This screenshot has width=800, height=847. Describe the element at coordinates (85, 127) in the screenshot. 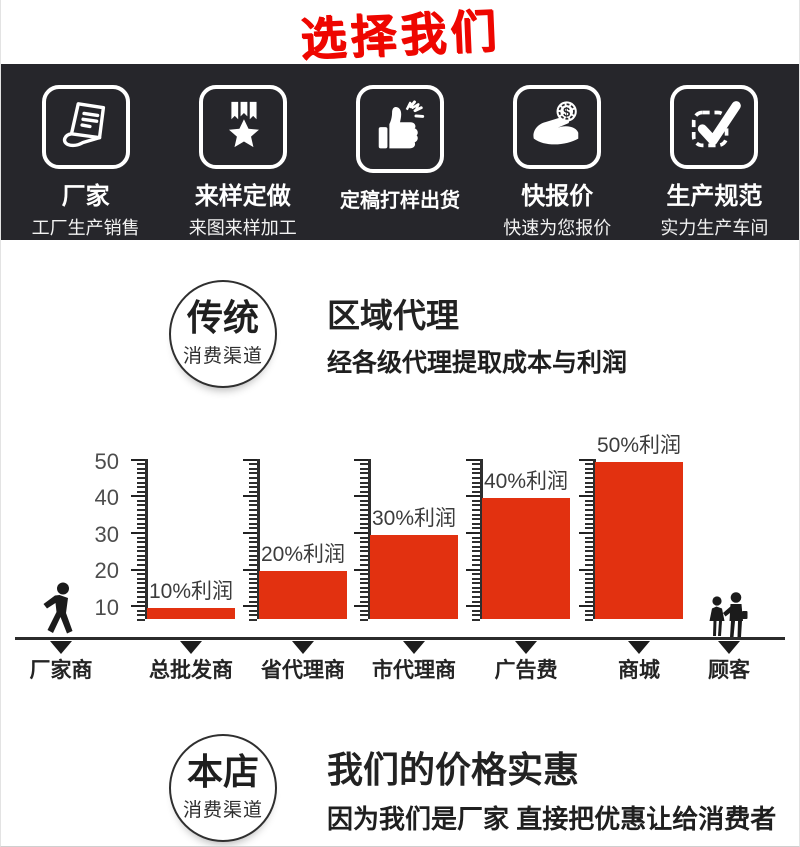

I see `document-icon` at that location.